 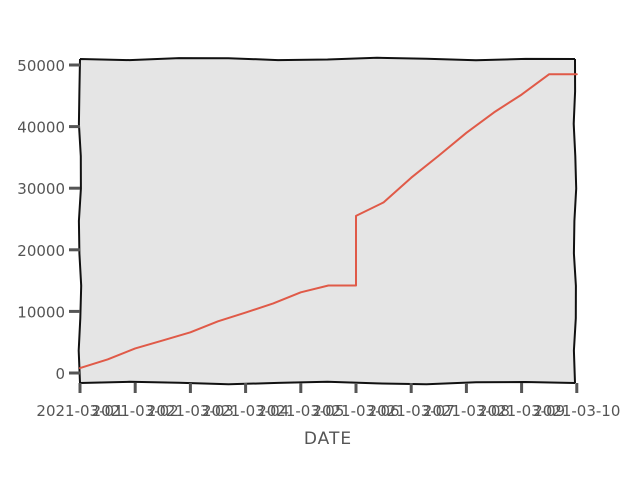 I want to click on y-axis: 0 10000 20000 30000 40000 50000, so click(x=48, y=220).